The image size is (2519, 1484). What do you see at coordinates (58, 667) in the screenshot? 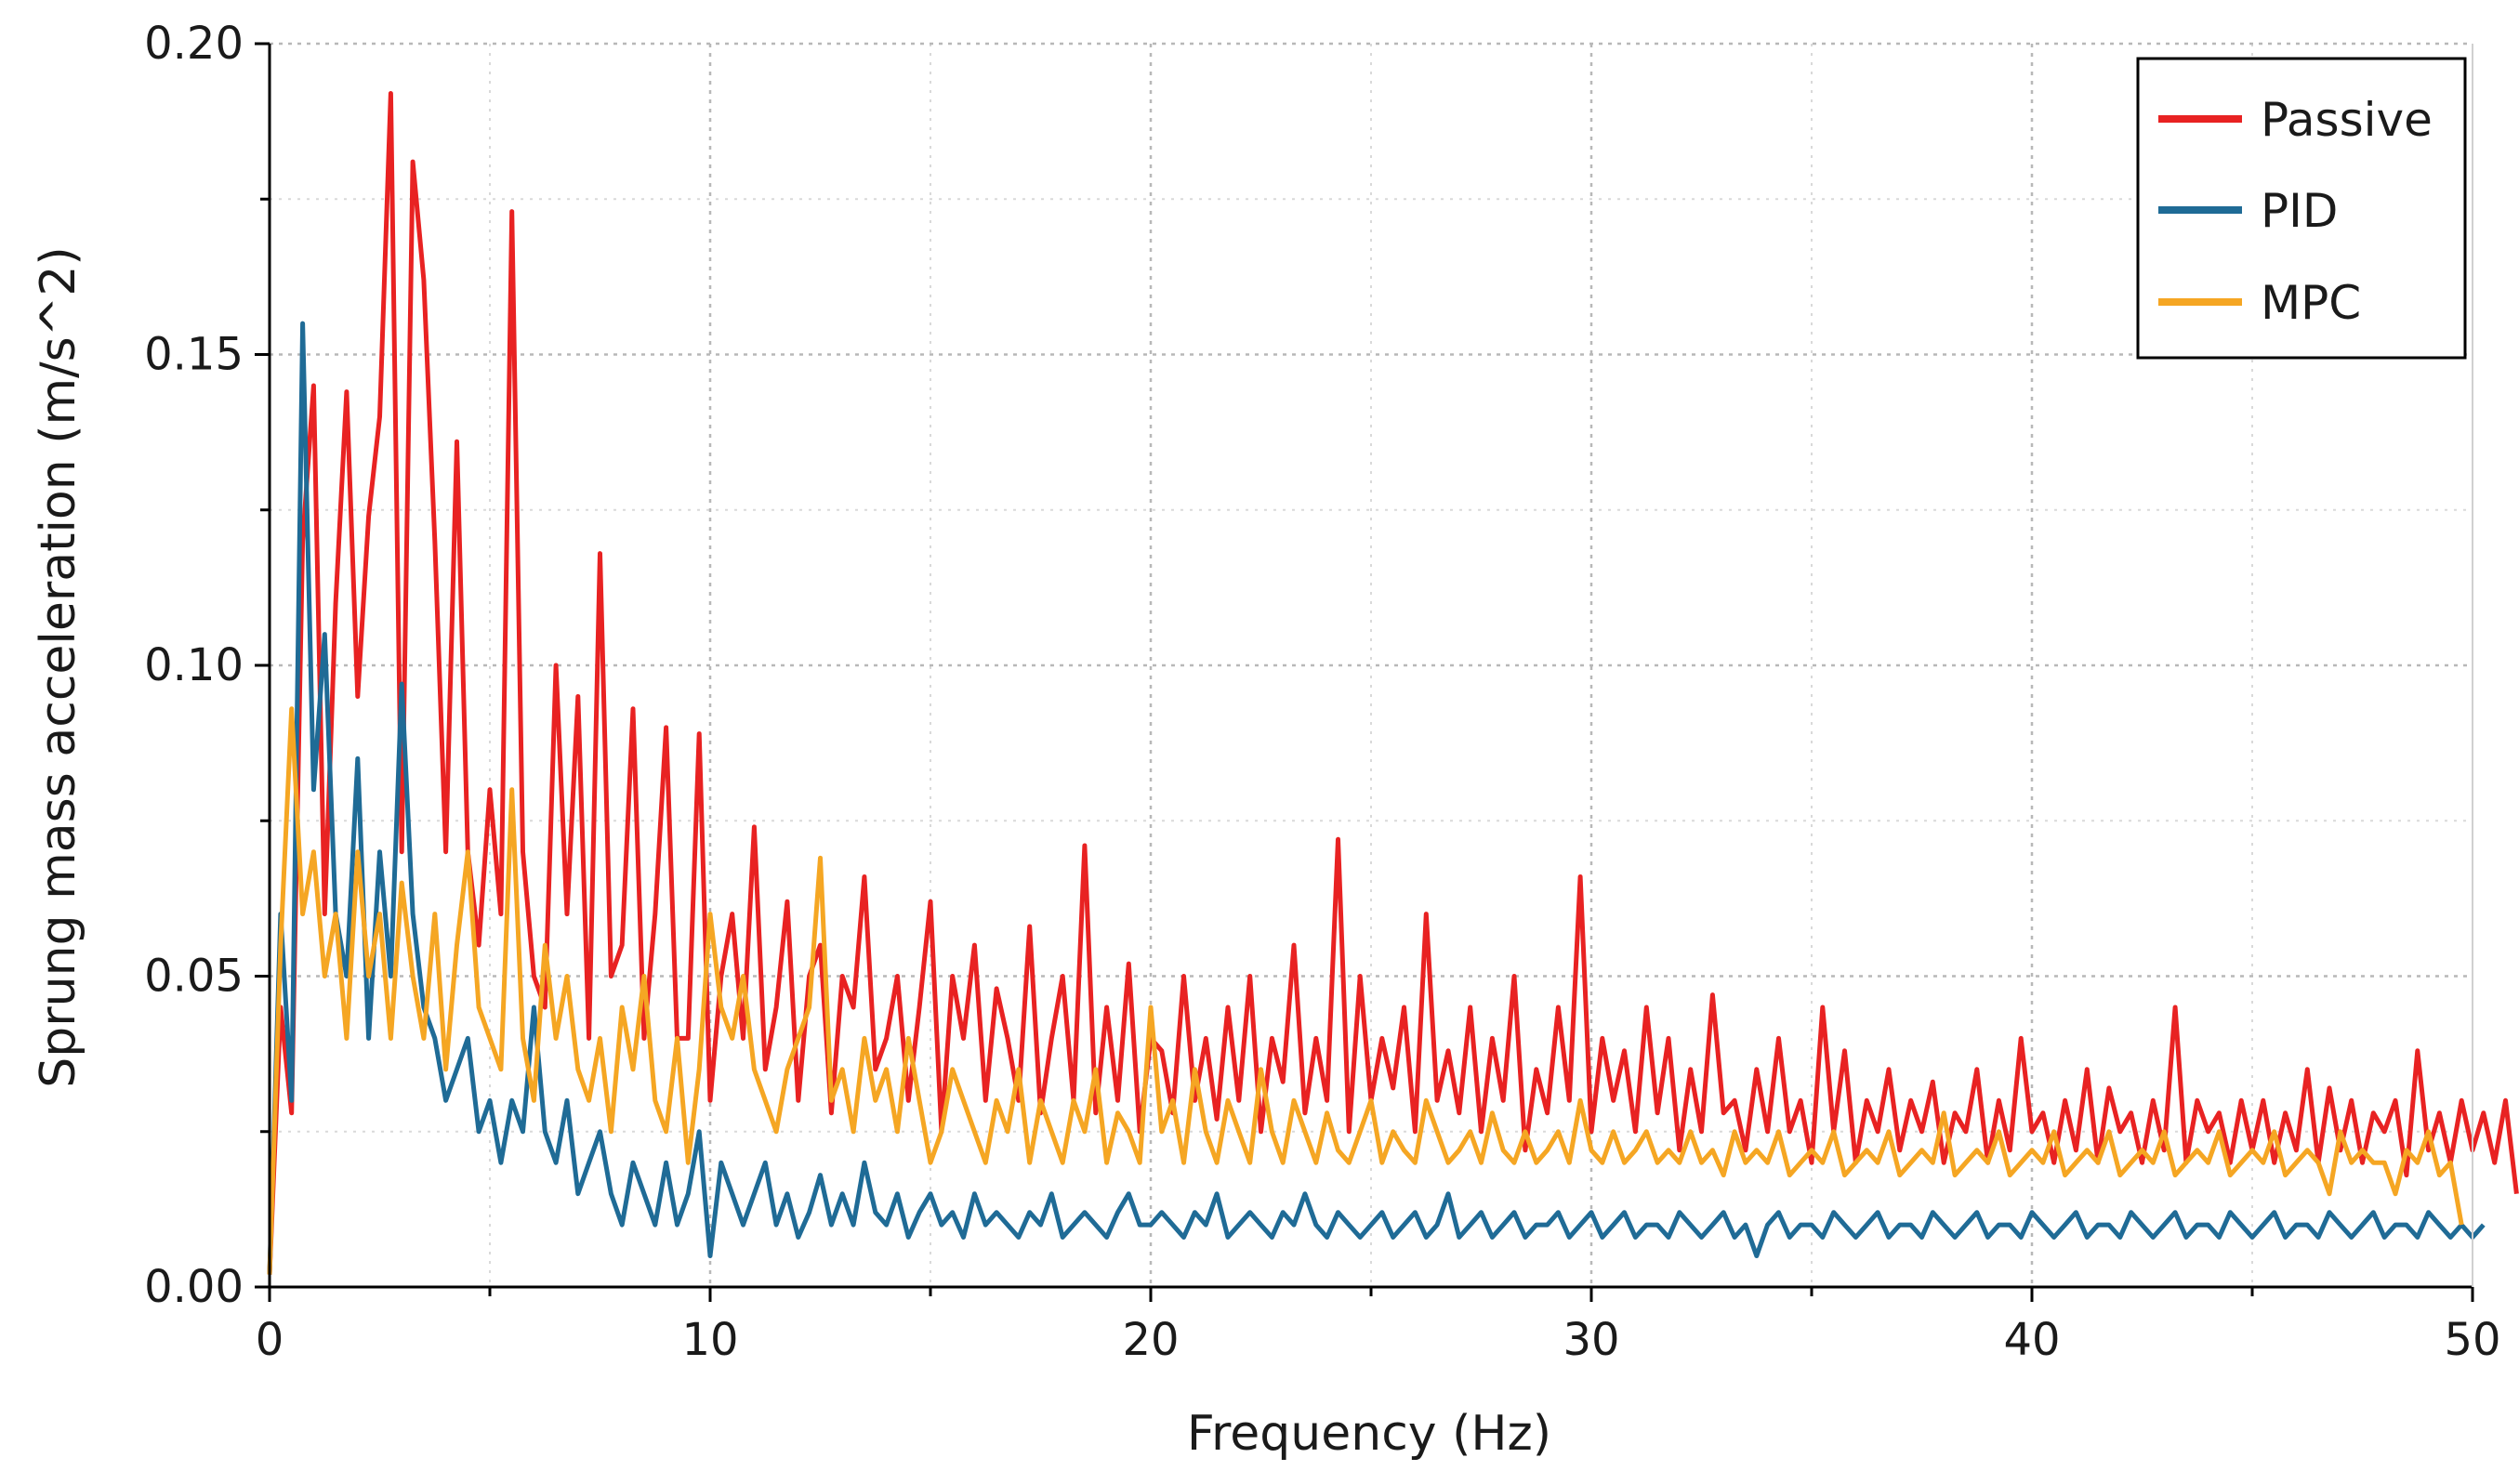
I see `y-axis-title: Sprung mass acceleration (m/s^2)` at bounding box center [58, 667].